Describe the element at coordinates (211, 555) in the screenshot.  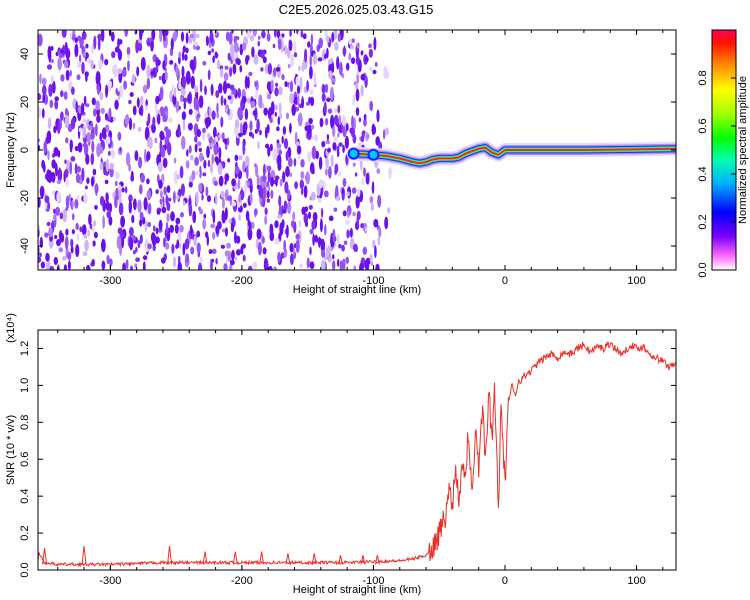
I see `snr-spikes` at that location.